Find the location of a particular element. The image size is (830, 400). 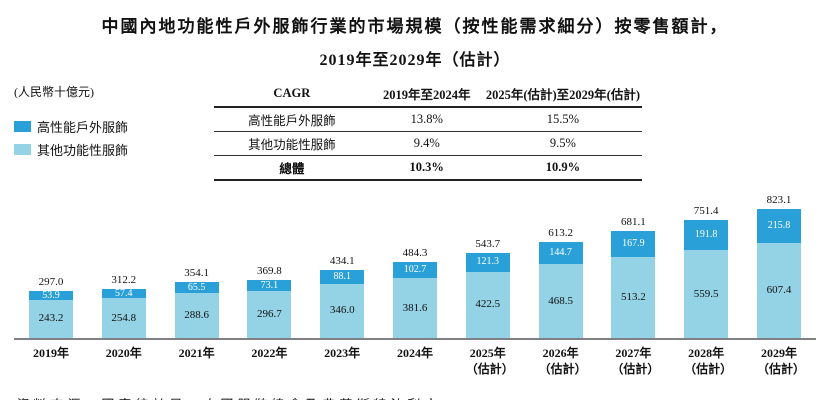

x-axis-year: 2021年 is located at coordinates (196, 353).